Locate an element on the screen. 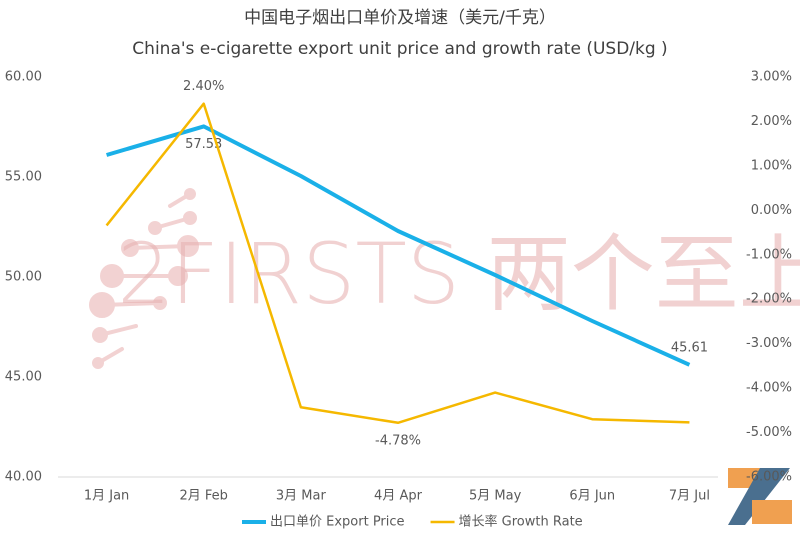 Image resolution: width=800 pixels, height=539 pixels. x-tick-label: 7月 Jul is located at coordinates (689, 496).